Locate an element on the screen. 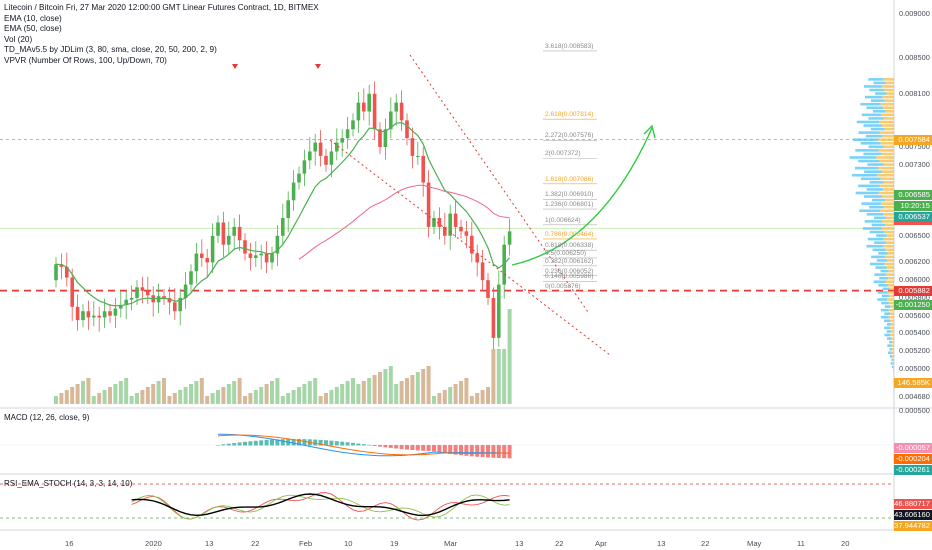 The height and width of the screenshot is (550, 932). date-axis-label: 20 is located at coordinates (845, 543).